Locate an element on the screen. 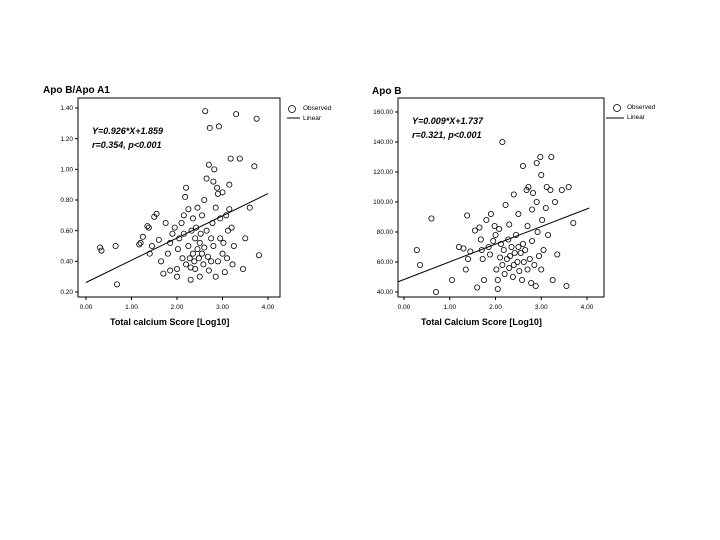  y-tick-label: 100.00 is located at coordinates (383, 202).